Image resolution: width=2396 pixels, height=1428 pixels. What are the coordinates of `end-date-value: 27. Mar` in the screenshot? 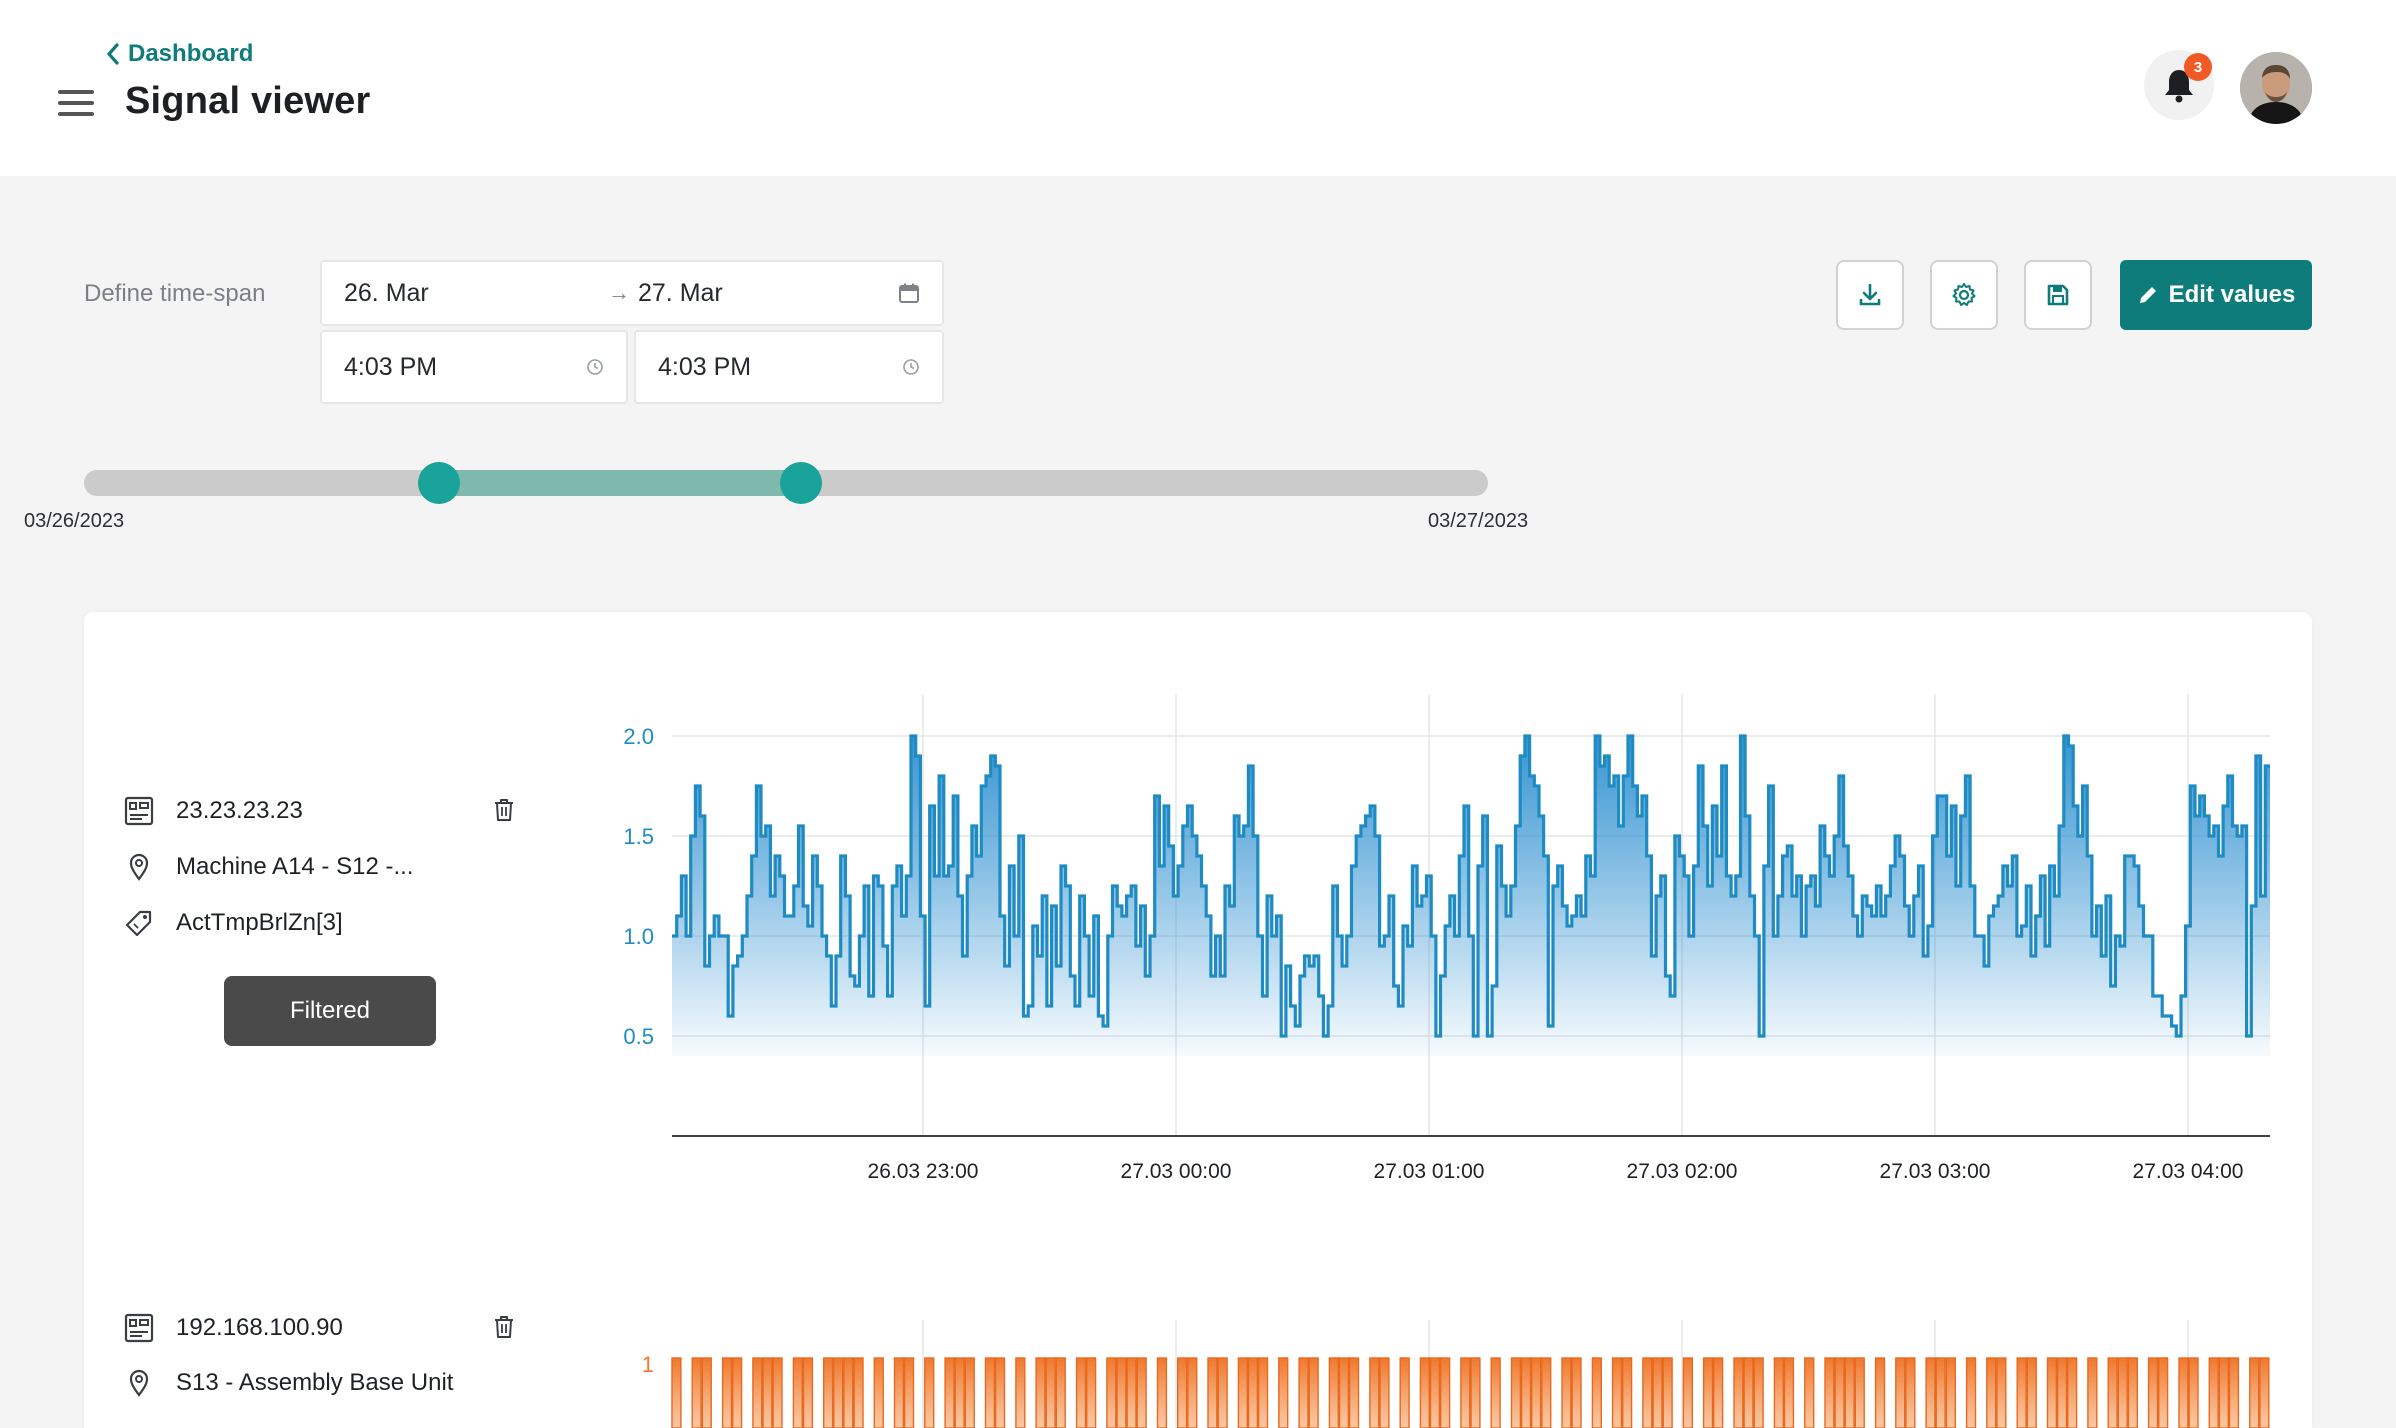 It's located at (680, 292).